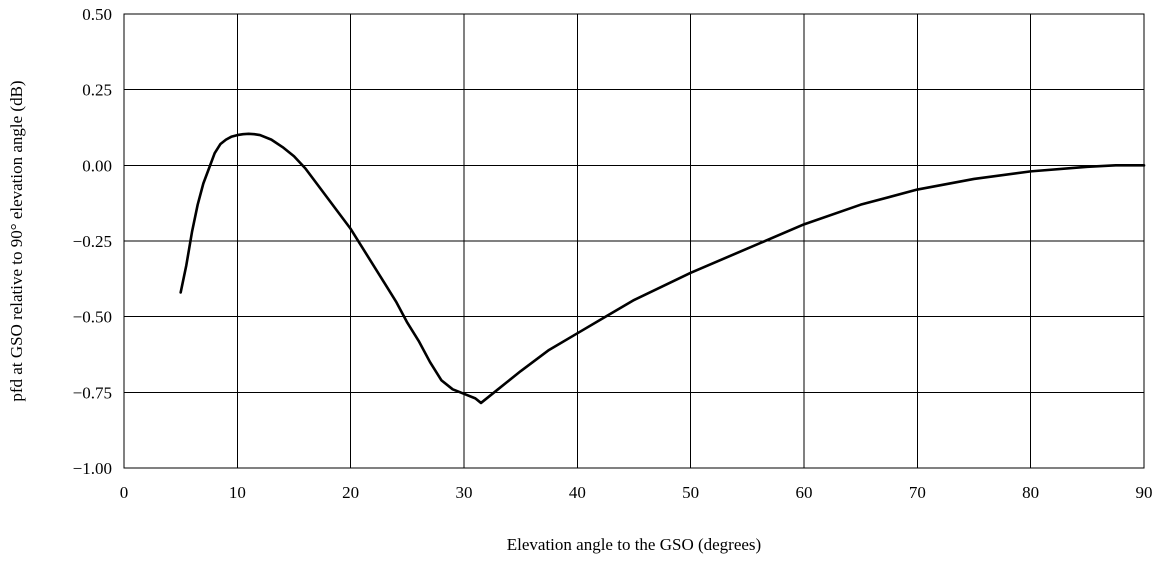 Image resolution: width=1167 pixels, height=568 pixels. I want to click on x-tick-label: 70, so click(917, 492).